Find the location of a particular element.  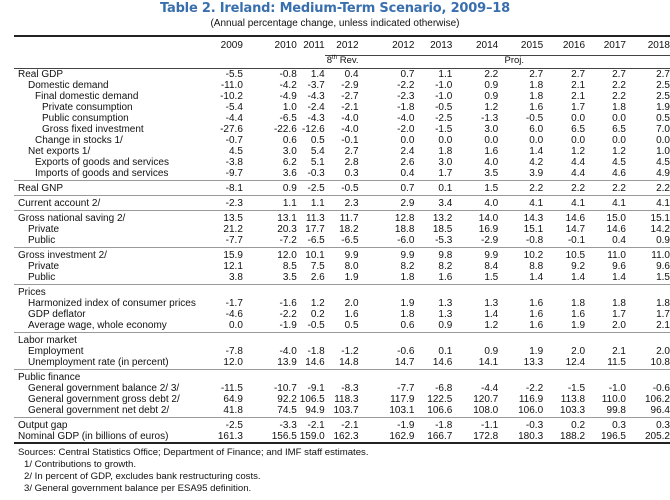

cell-value: 11.5 is located at coordinates (605, 363).